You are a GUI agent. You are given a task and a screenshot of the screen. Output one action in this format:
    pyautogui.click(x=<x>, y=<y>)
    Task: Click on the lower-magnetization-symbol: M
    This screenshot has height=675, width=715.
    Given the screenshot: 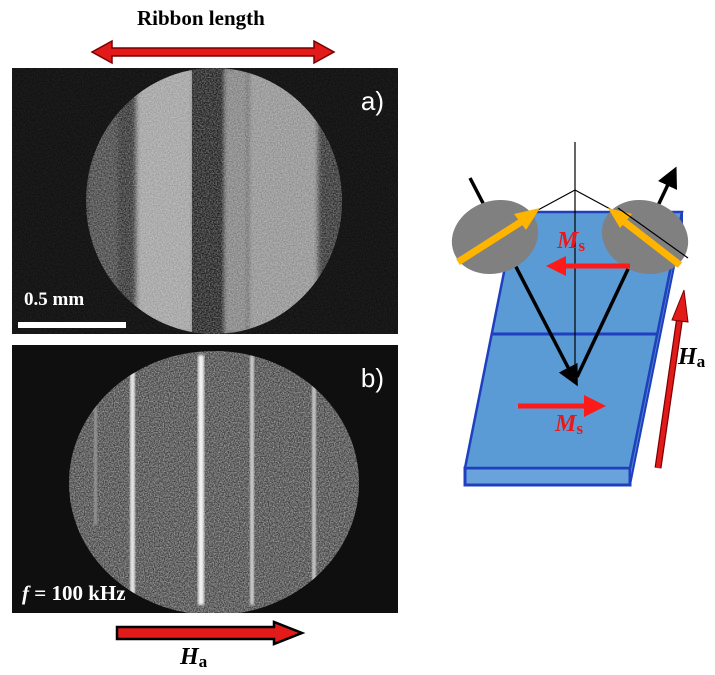 What is the action you would take?
    pyautogui.click(x=566, y=424)
    